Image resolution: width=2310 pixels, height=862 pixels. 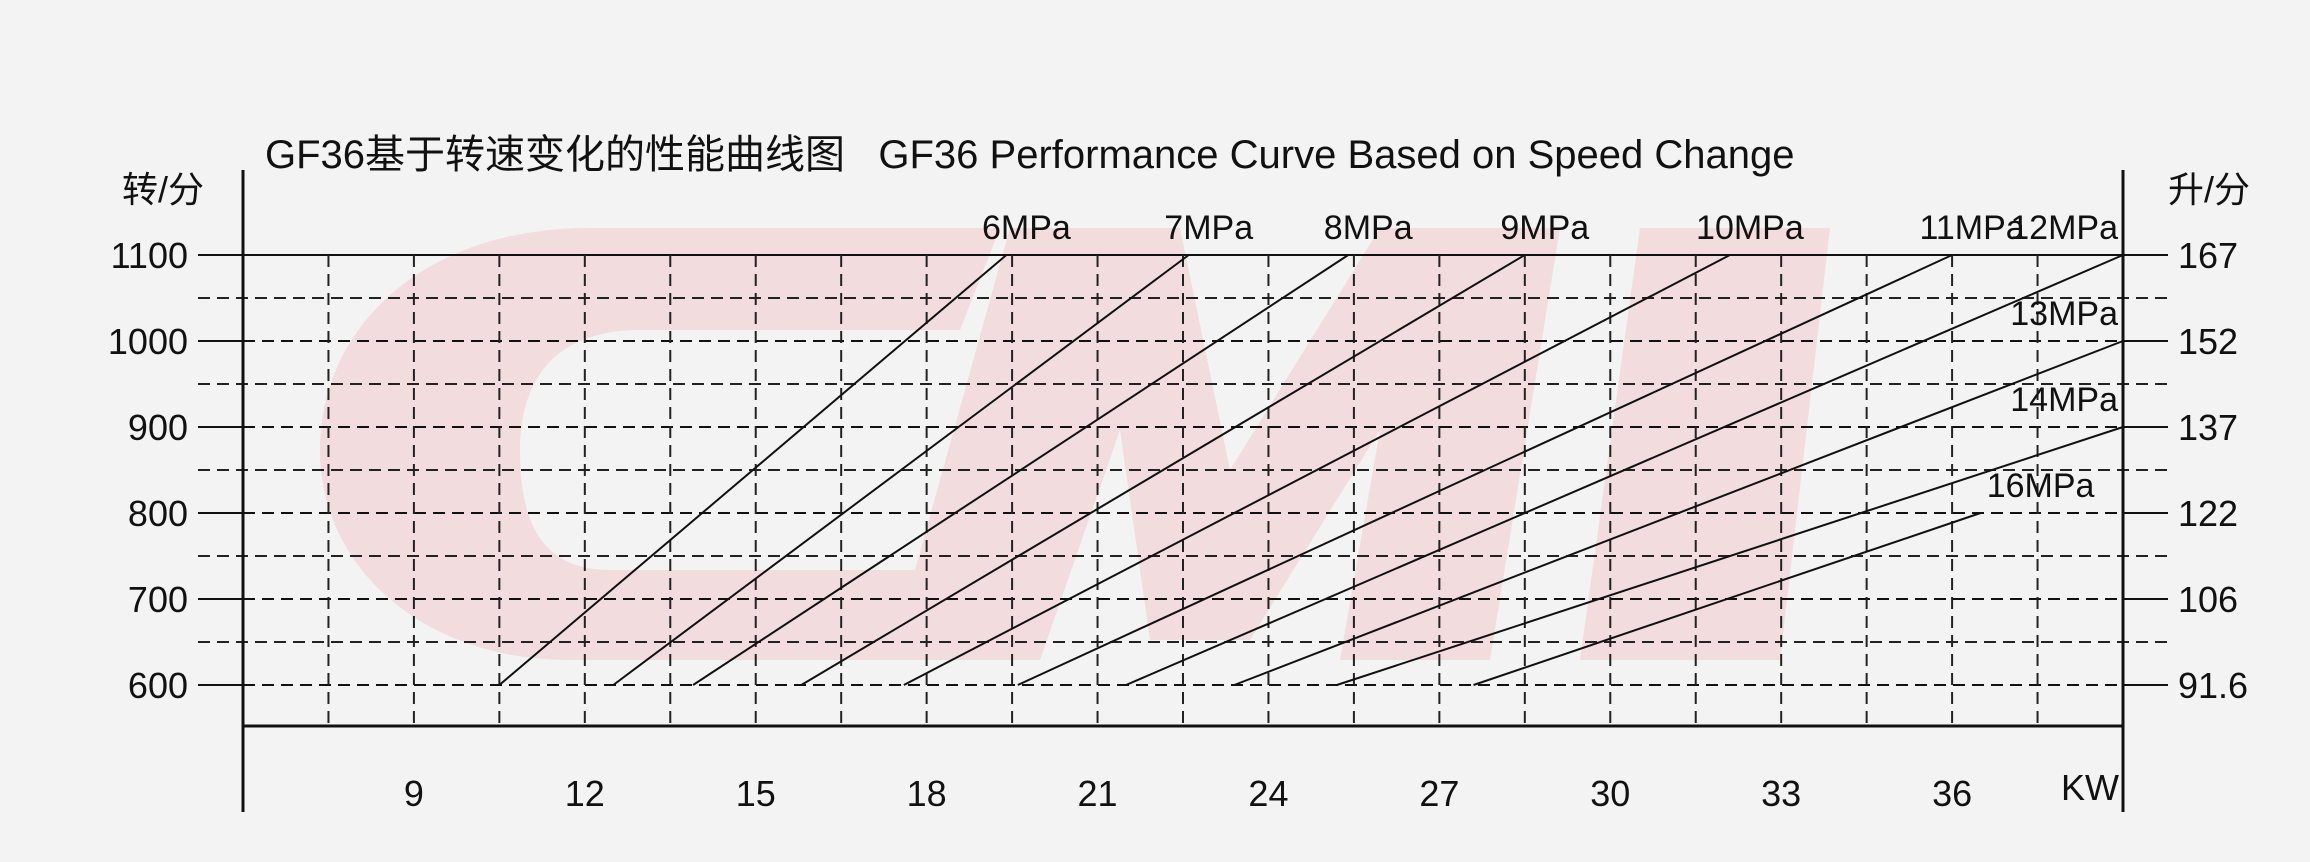 What do you see at coordinates (148, 341) in the screenshot?
I see `y-tick-label: 1000` at bounding box center [148, 341].